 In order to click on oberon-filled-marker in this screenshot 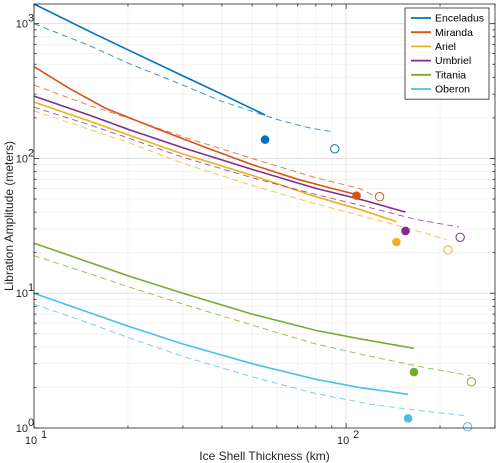, I will do `click(408, 418)`.